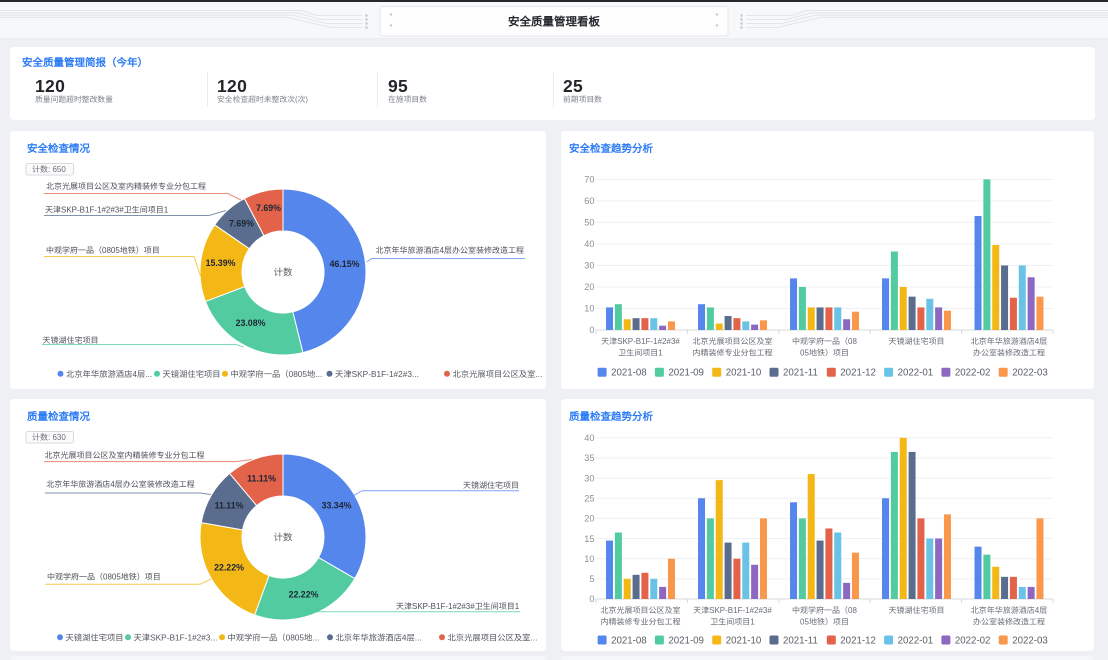  Describe the element at coordinates (589, 498) in the screenshot. I see `svg-text: 25` at that location.